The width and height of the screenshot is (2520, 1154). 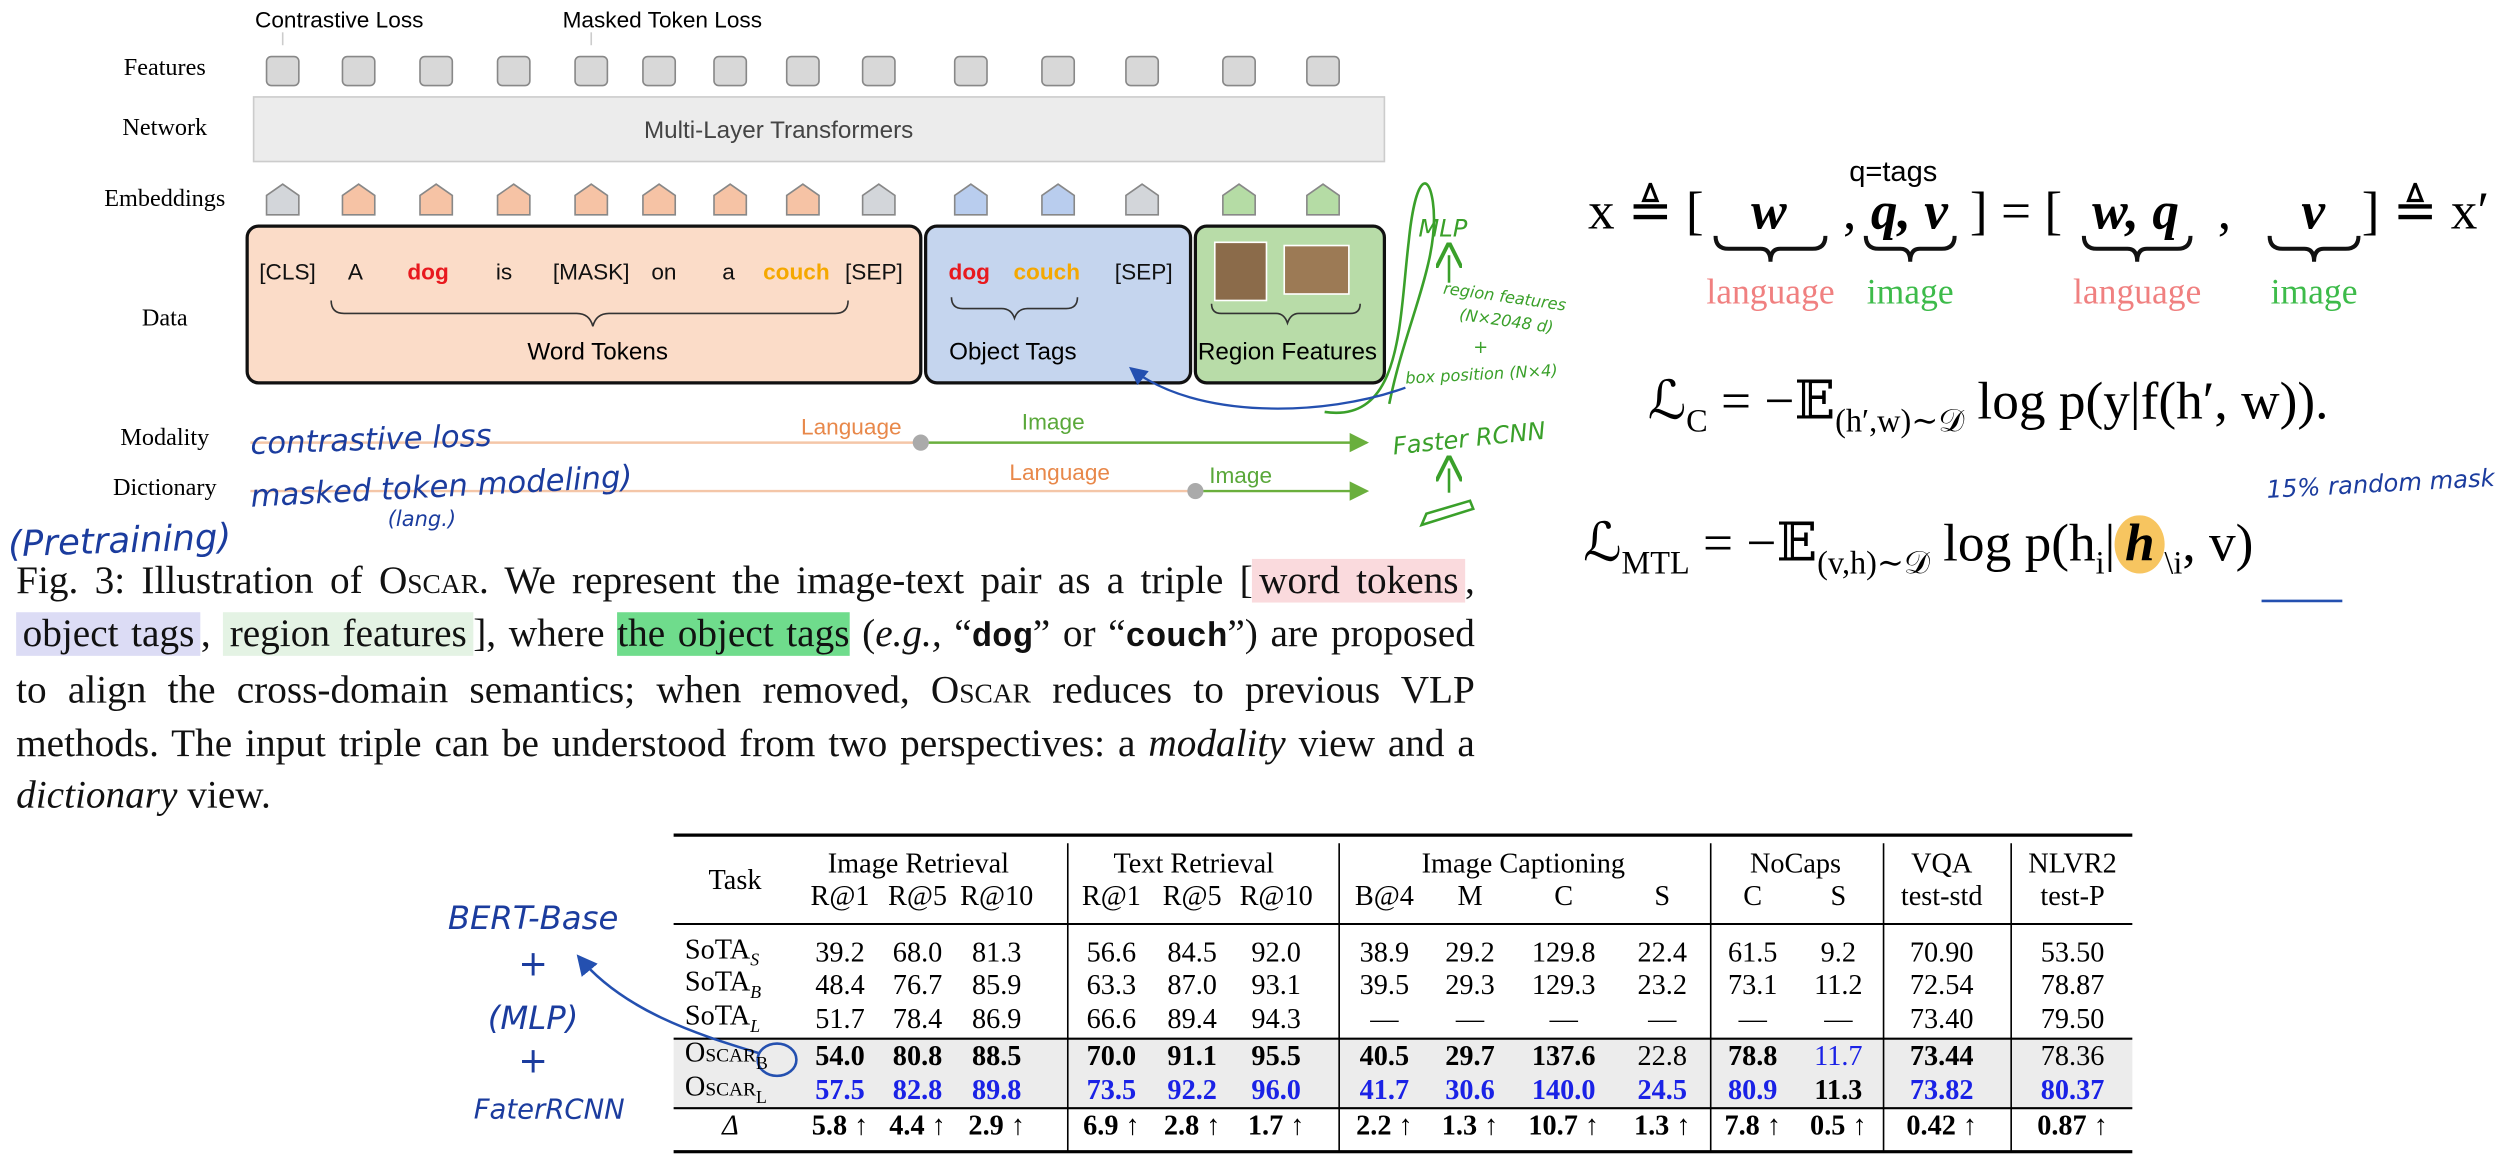 I want to click on equation-part: (v,h)∼𝒟, so click(x=1873, y=564).